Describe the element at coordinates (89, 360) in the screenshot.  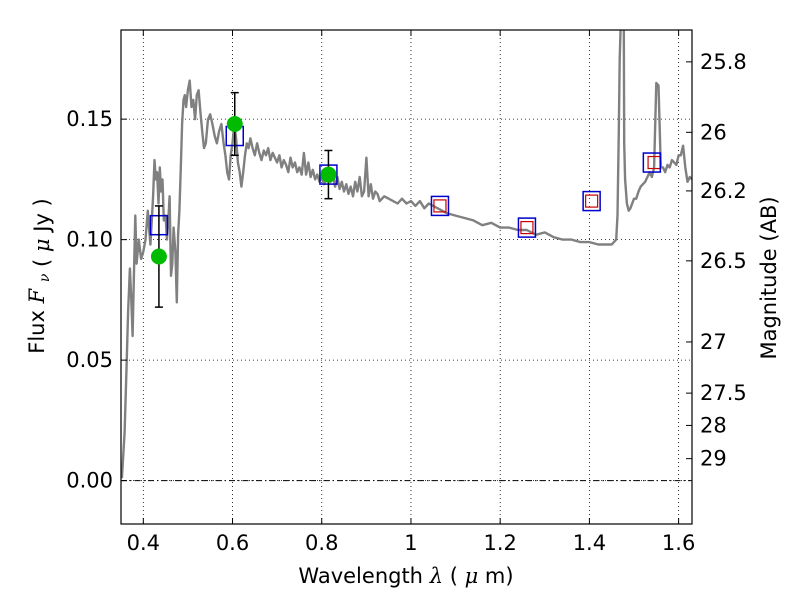
I see `y-tick-label: 0.05` at that location.